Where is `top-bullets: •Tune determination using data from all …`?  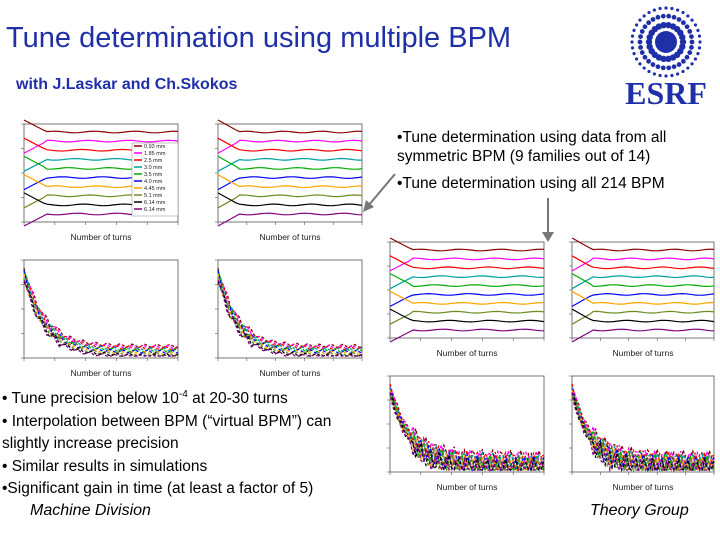 top-bullets: •Tune determination using data from all … is located at coordinates (557, 164).